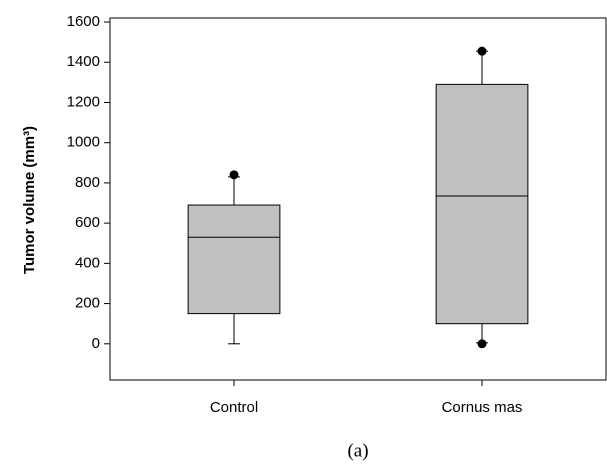 The image size is (607, 466). I want to click on x-tick-label: Control, so click(234, 407).